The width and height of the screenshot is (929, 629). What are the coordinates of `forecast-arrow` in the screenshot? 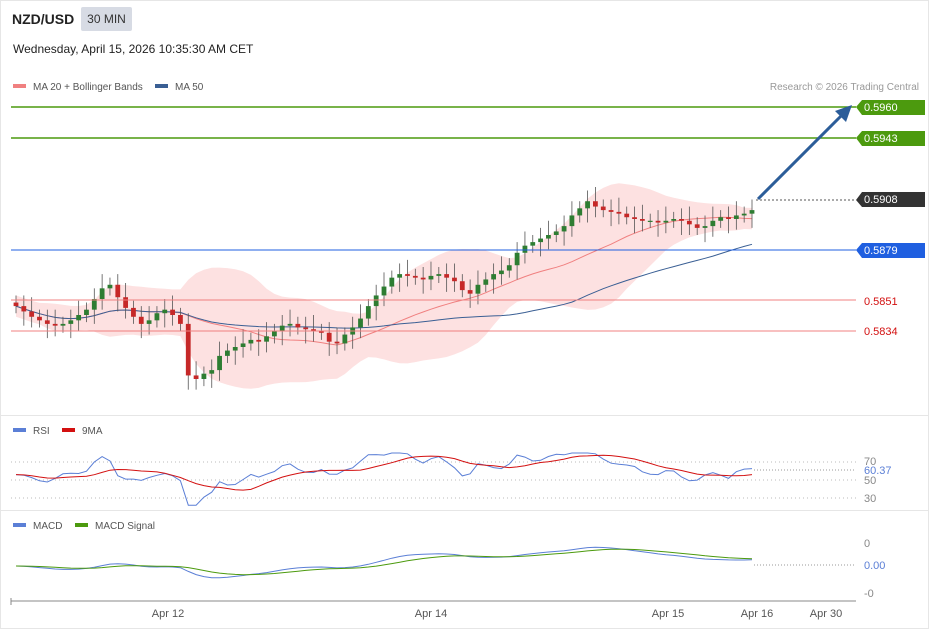 It's located at (804, 153).